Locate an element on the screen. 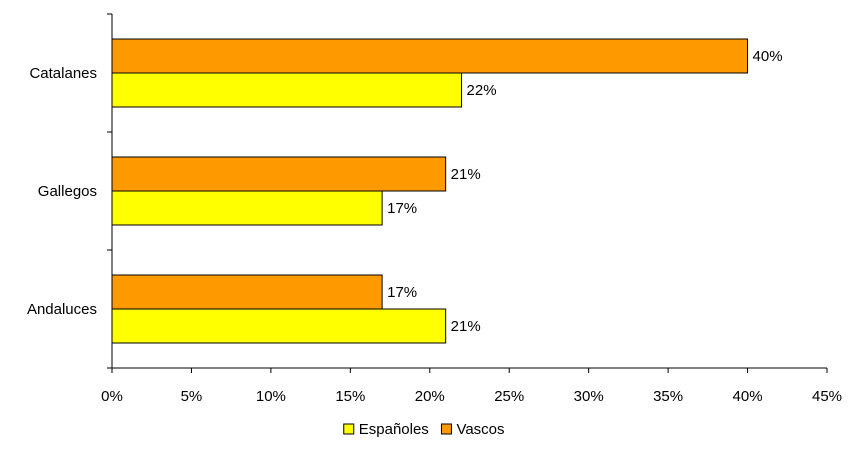 The height and width of the screenshot is (454, 850). bar-vascos-andaluces is located at coordinates (247, 292).